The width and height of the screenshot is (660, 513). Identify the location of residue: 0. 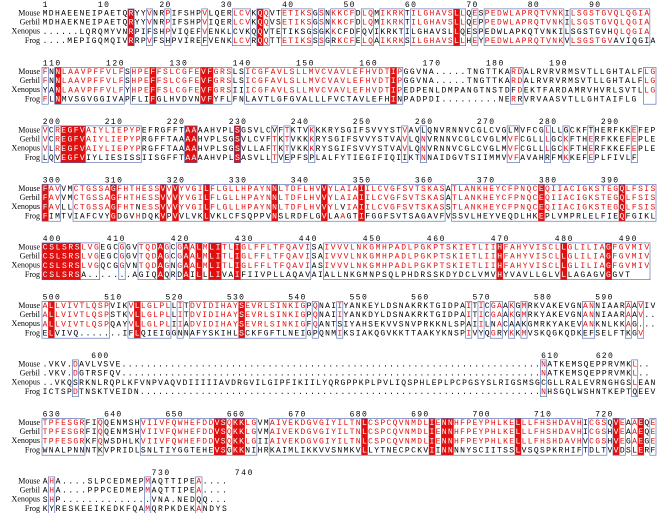
(597, 5).